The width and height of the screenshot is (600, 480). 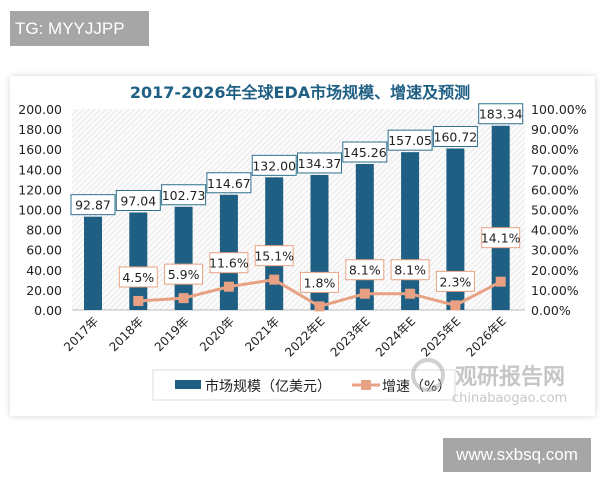 I want to click on growth-label: 5.9%, so click(x=184, y=274).